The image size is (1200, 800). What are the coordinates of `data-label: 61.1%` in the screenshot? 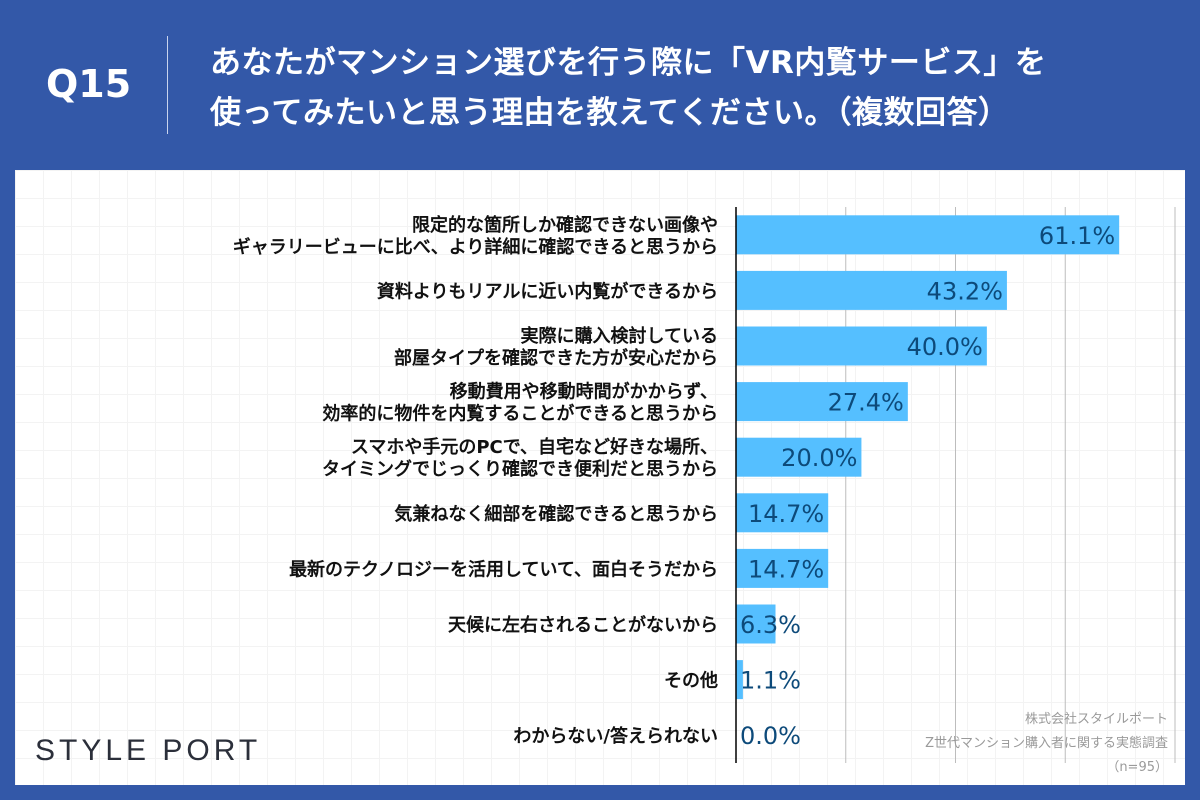 It's located at (1077, 236).